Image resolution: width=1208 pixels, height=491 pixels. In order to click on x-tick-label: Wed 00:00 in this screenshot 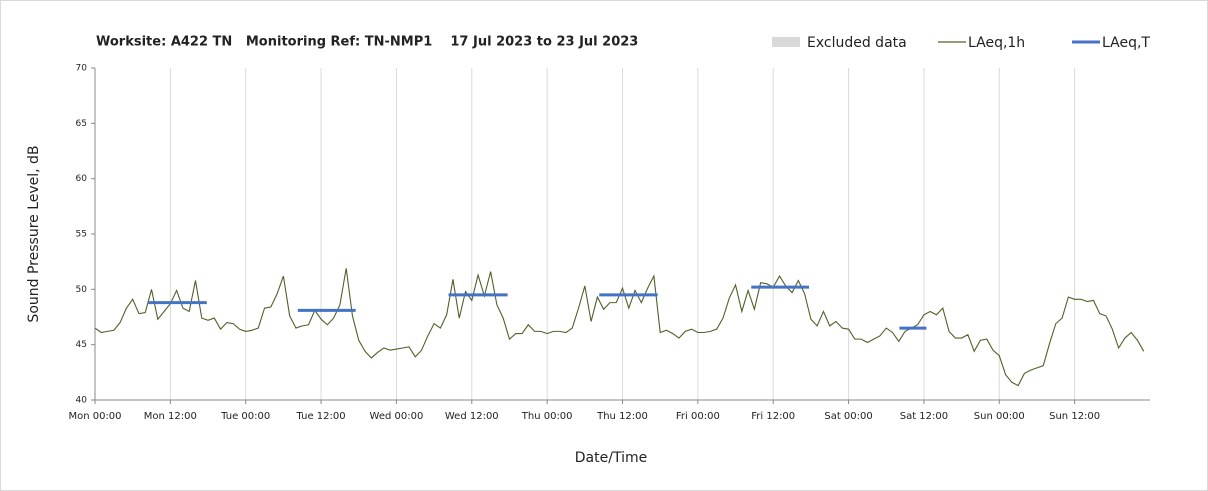, I will do `click(397, 416)`.